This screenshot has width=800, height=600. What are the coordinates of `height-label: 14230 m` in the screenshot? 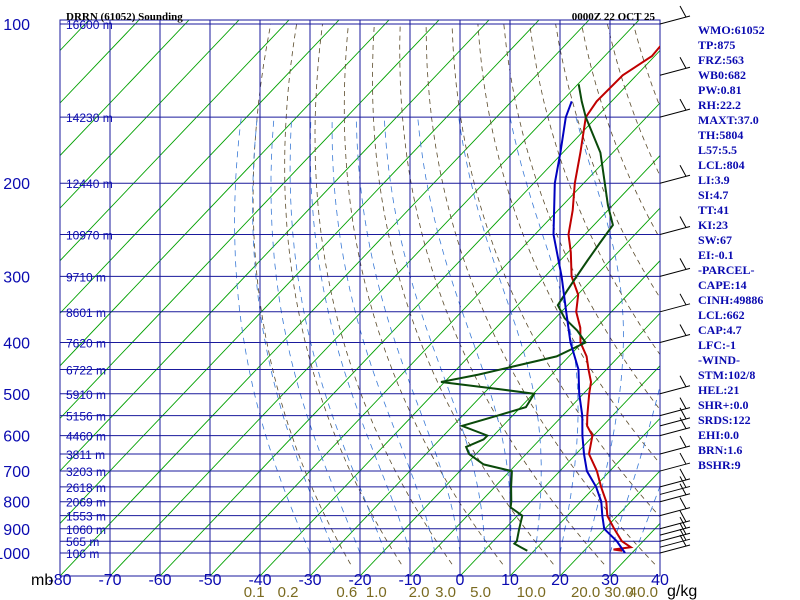 It's located at (89, 118).